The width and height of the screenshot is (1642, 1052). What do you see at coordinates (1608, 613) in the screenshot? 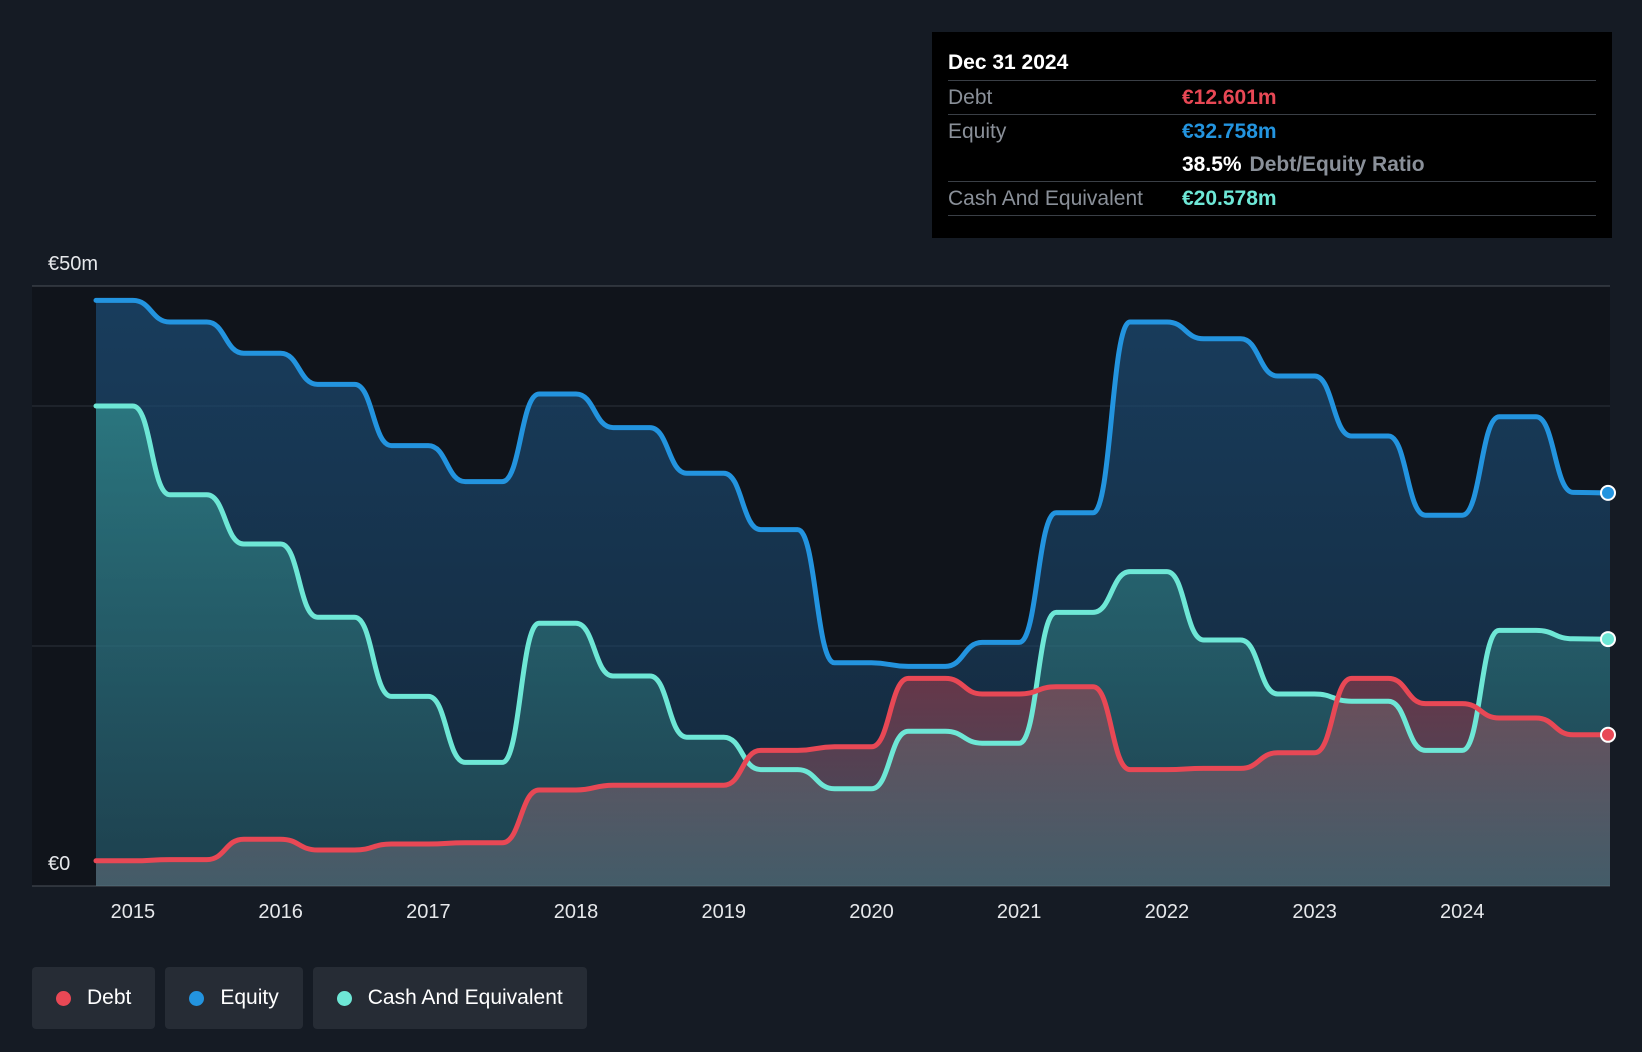
I see `series-endpoints` at bounding box center [1608, 613].